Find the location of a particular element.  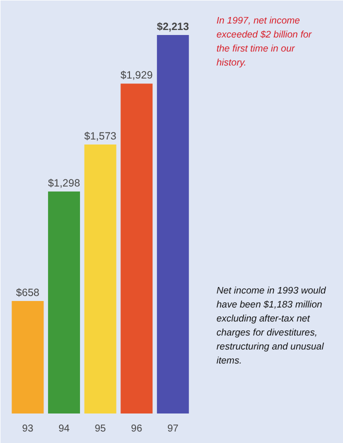

data-label: $1,298 is located at coordinates (64, 183).